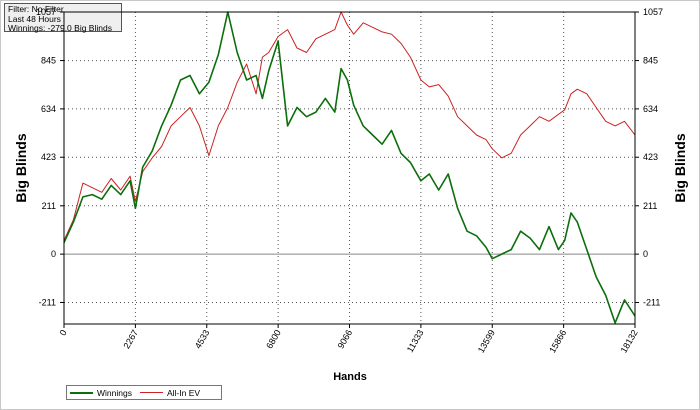 The height and width of the screenshot is (410, 700). Describe the element at coordinates (557, 341) in the screenshot. I see `x-tick-label: 15866` at that location.